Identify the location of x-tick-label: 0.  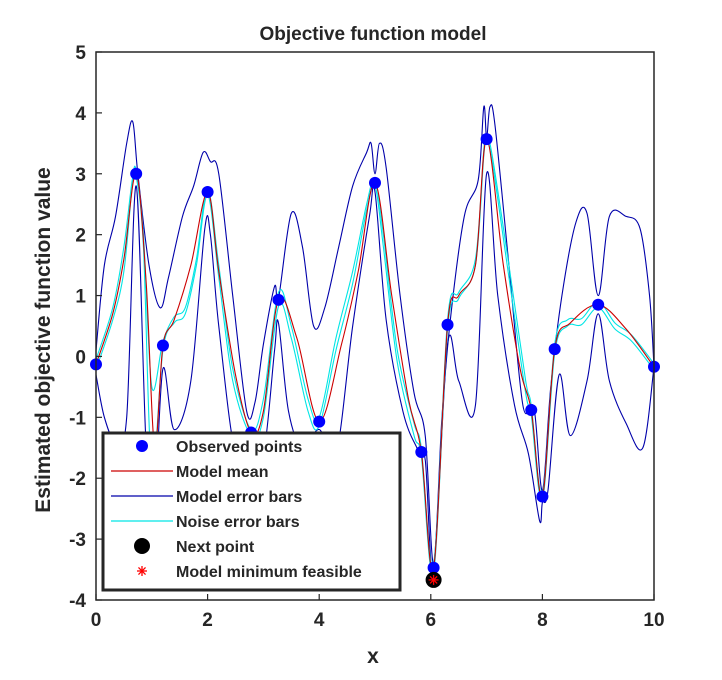
(96, 620).